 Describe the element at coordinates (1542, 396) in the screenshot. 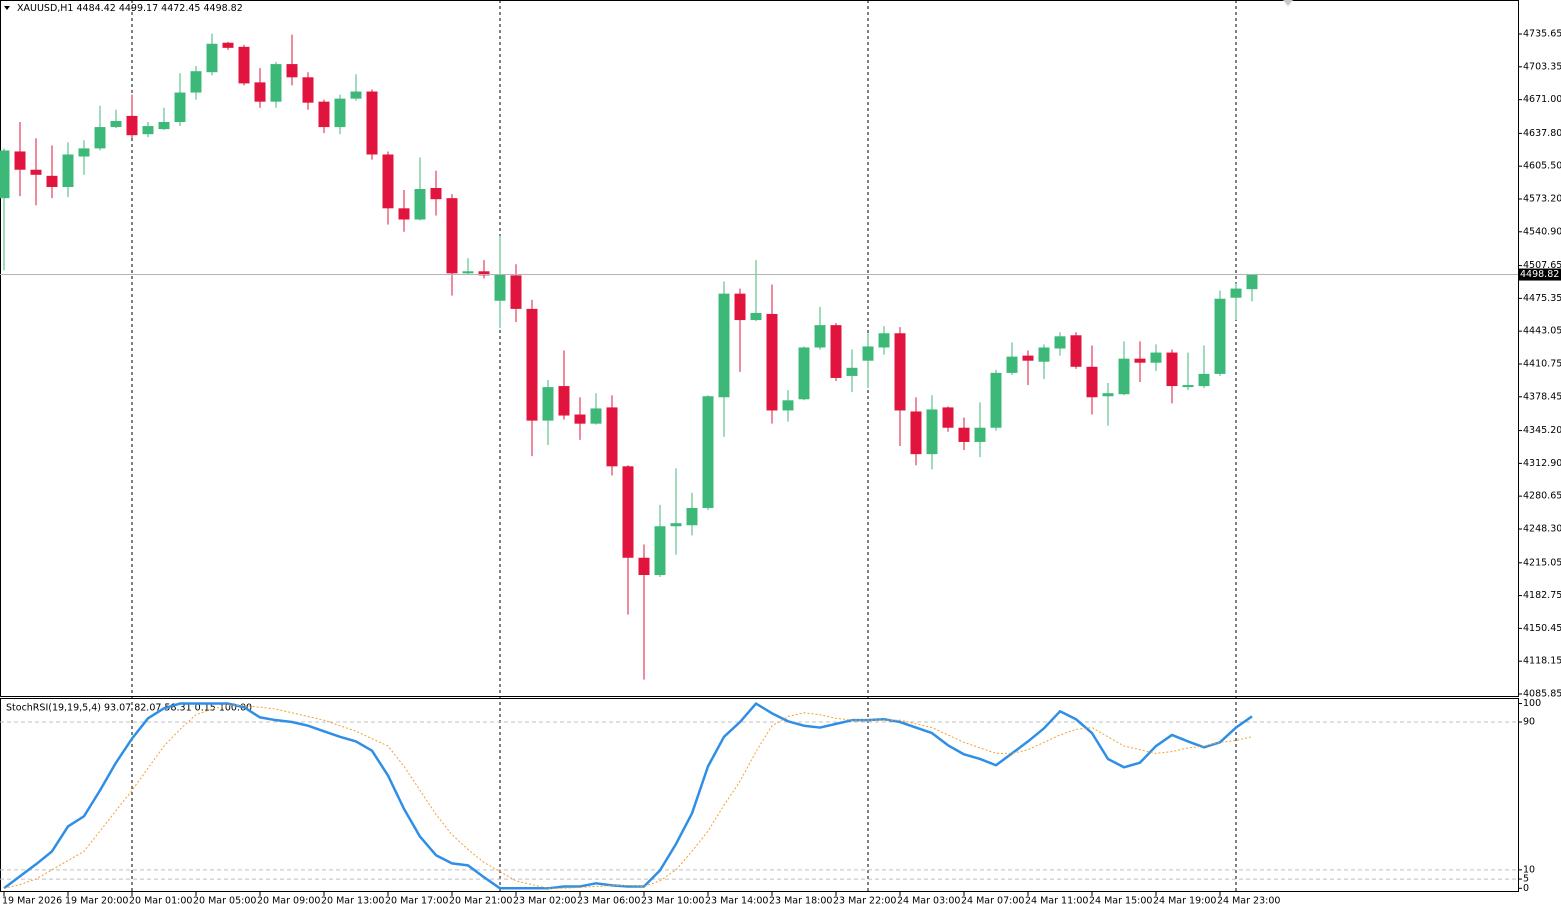

I see `price-tick-label: 4378.45` at that location.